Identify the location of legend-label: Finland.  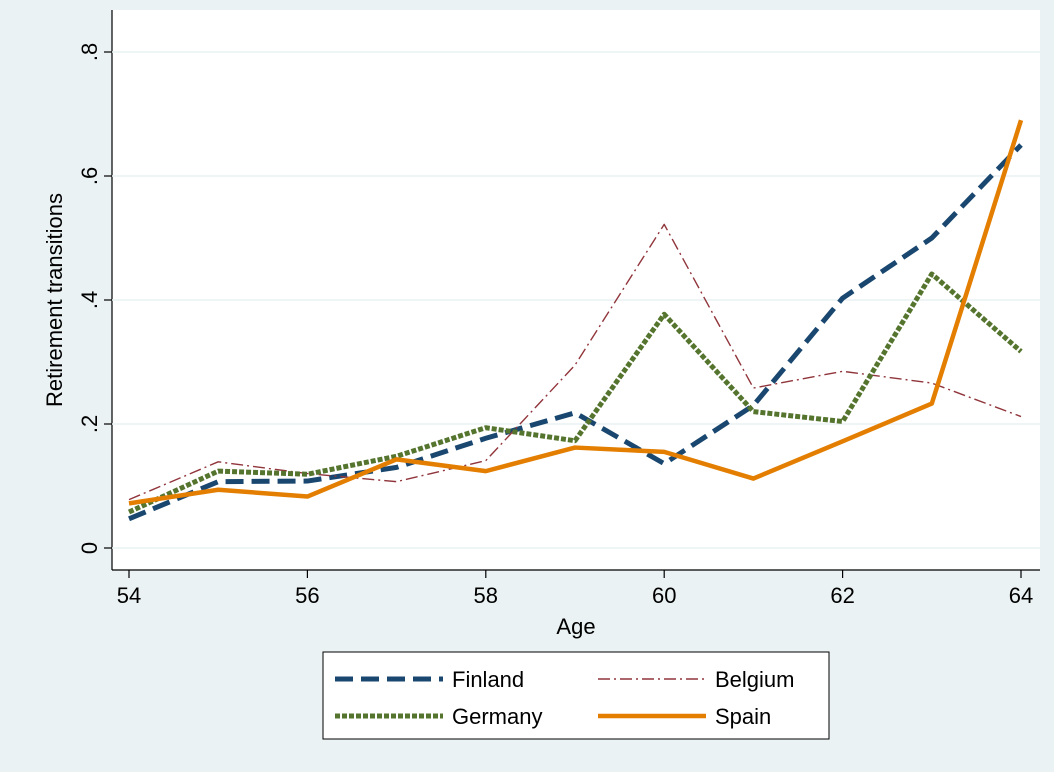
(488, 679).